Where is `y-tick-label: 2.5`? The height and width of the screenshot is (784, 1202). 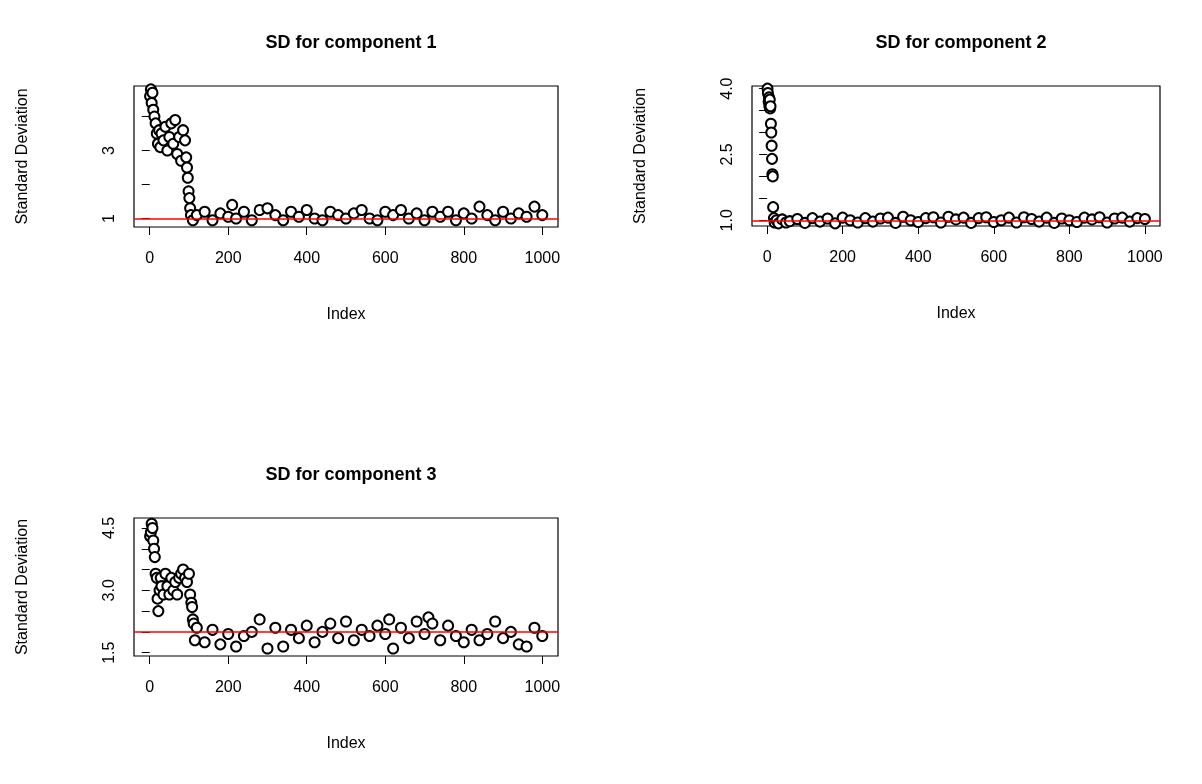
y-tick-label: 2.5 is located at coordinates (726, 154).